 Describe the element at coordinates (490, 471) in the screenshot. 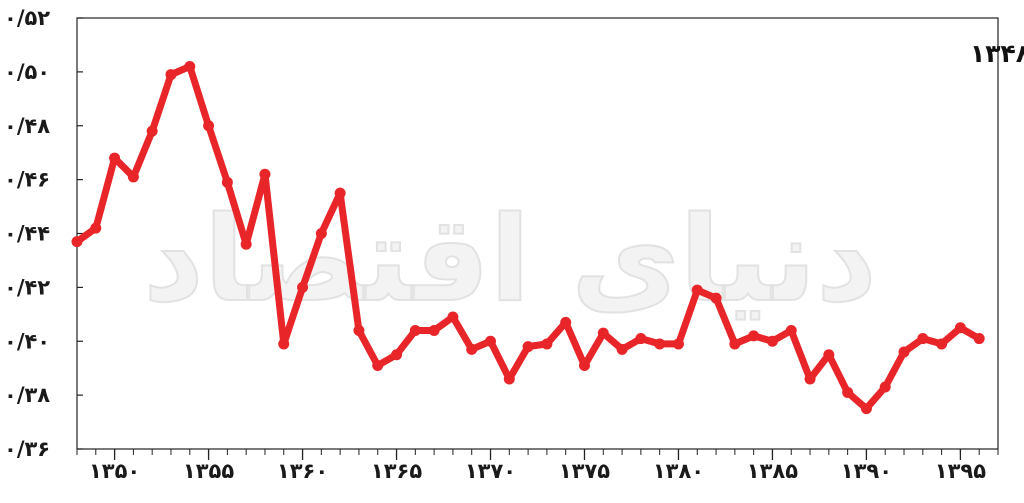

I see `x-tick-label: ۱۳۷۰` at that location.